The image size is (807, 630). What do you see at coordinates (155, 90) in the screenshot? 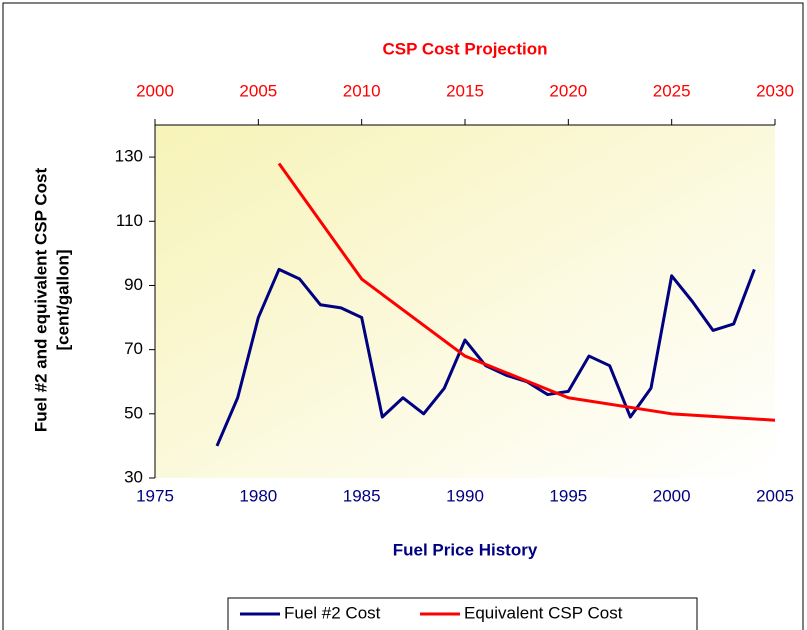
I see `x2-tick-label: 2000` at bounding box center [155, 90].